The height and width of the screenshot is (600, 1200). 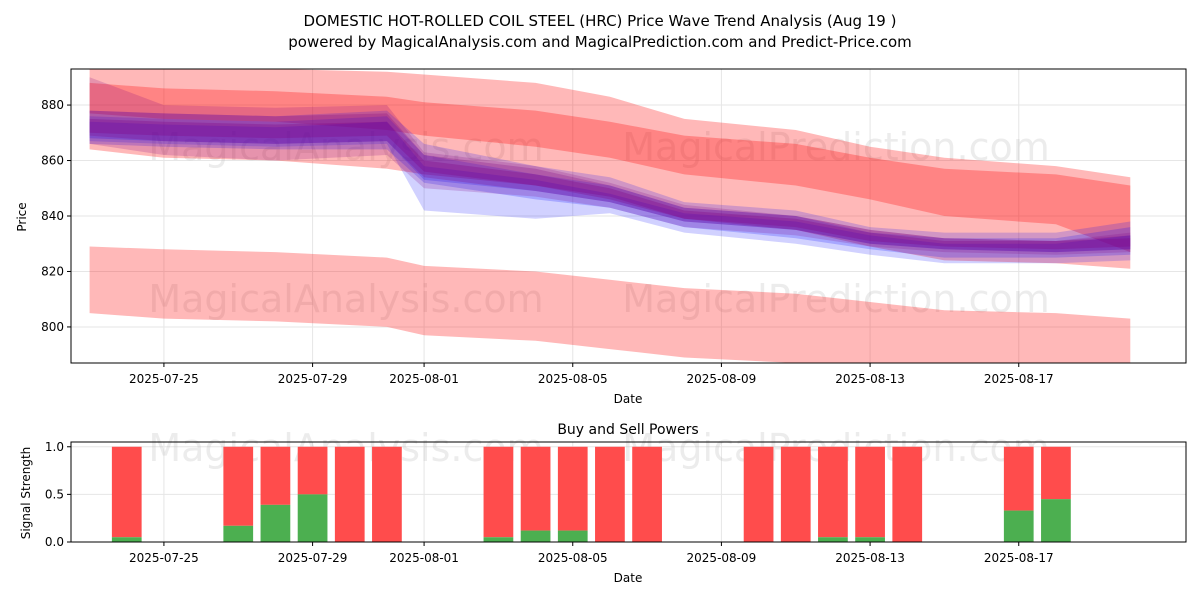 I want to click on price-x-tick-label: 2025-08-13, so click(x=870, y=379).